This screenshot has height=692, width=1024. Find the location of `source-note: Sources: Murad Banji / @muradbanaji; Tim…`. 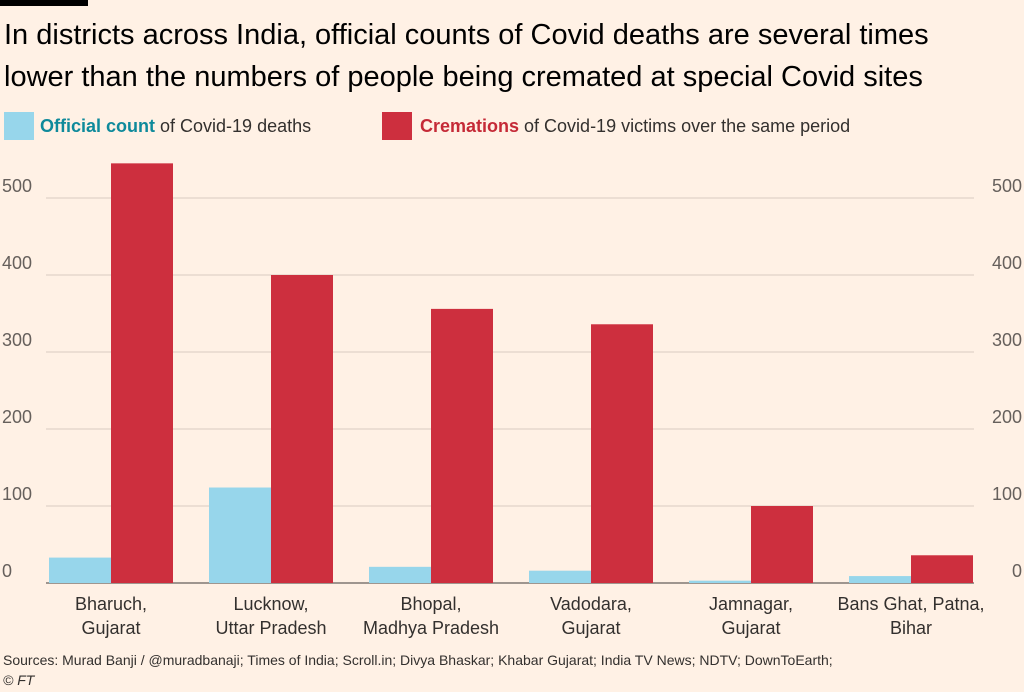

source-note: Sources: Murad Banji / @muradbanaji; Tim… is located at coordinates (508, 670).